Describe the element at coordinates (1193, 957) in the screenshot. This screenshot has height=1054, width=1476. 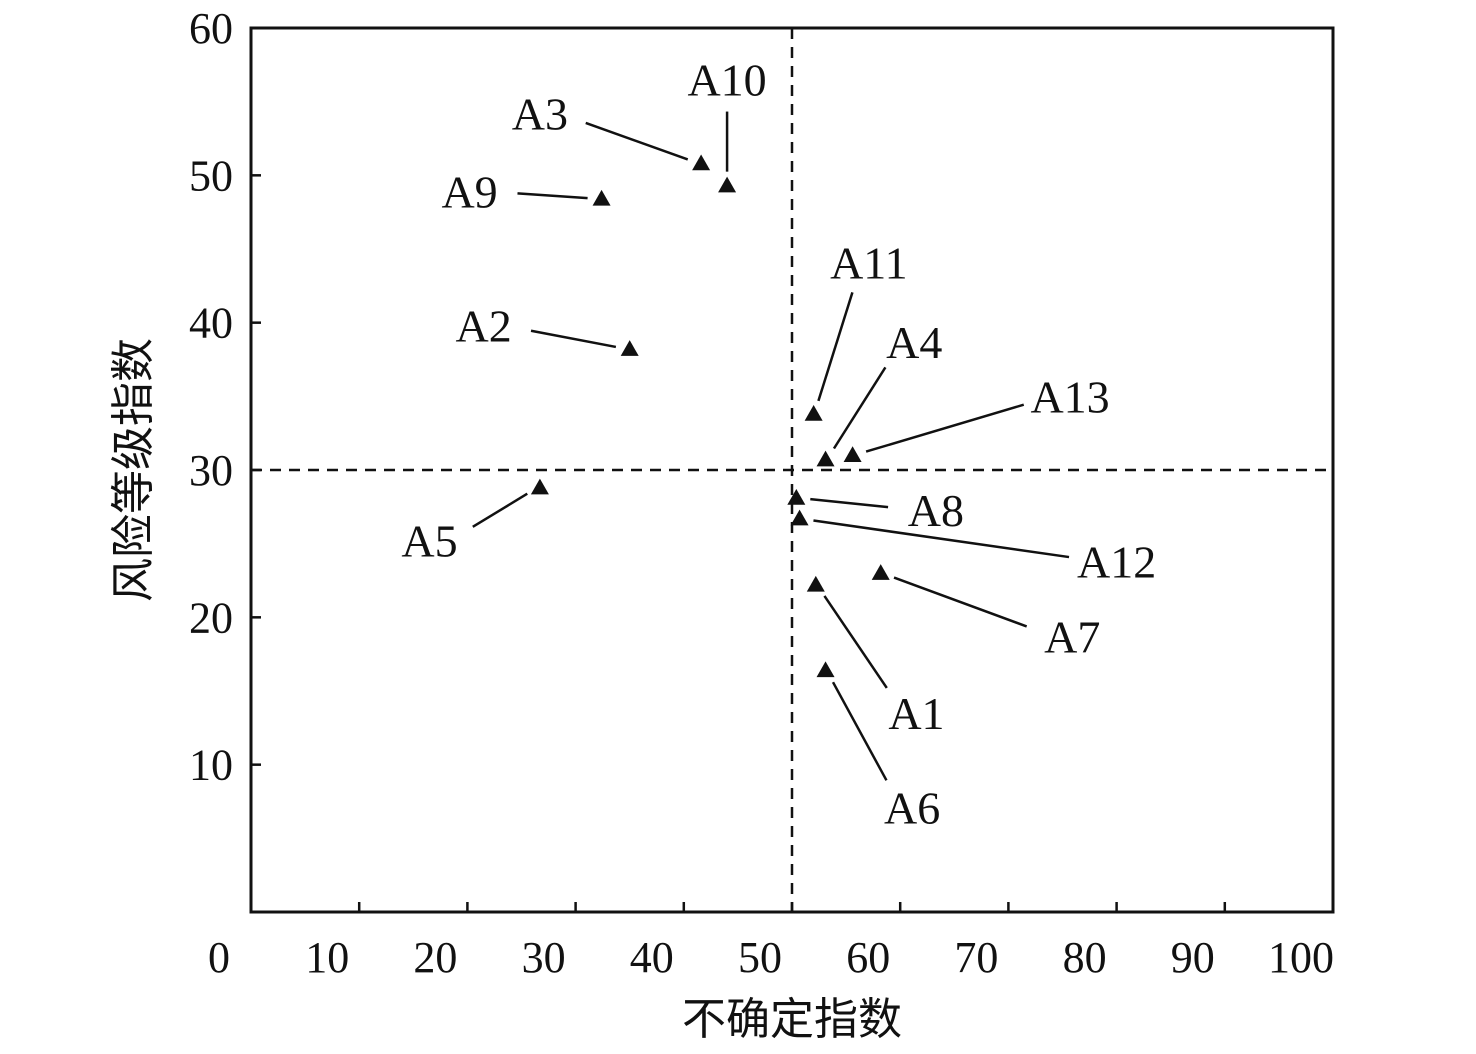
I see `x-tick-label: 90` at that location.